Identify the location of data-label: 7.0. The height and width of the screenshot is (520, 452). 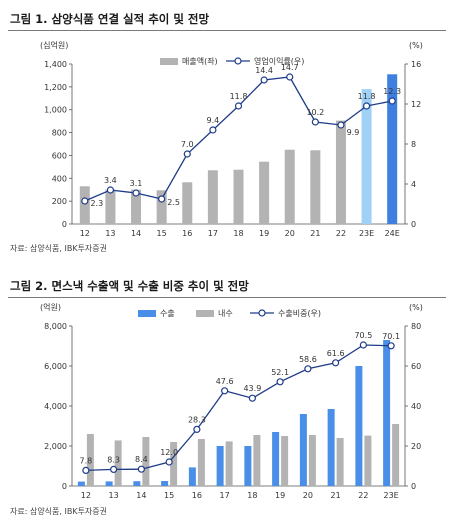
(187, 144).